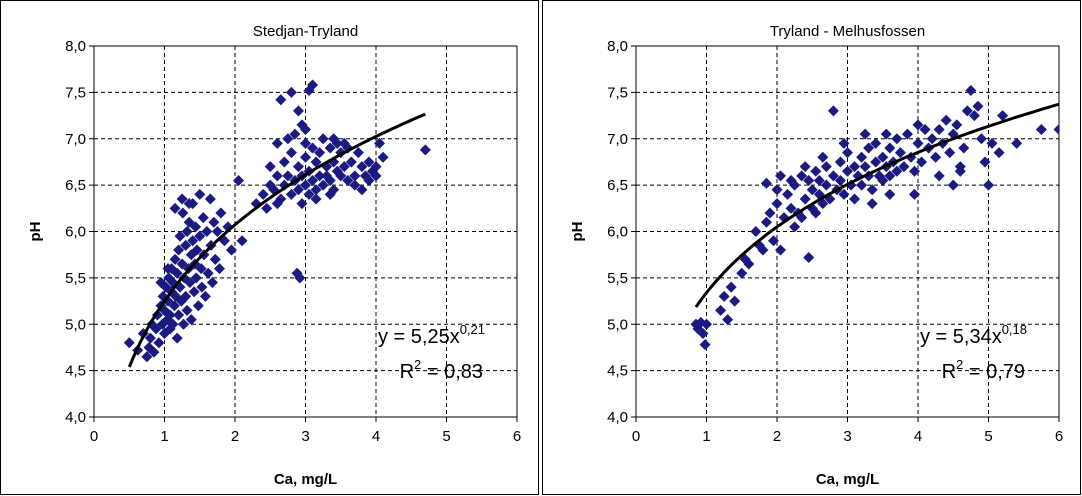 The image size is (1082, 496). What do you see at coordinates (276, 240) in the screenshot?
I see `trend-line` at bounding box center [276, 240].